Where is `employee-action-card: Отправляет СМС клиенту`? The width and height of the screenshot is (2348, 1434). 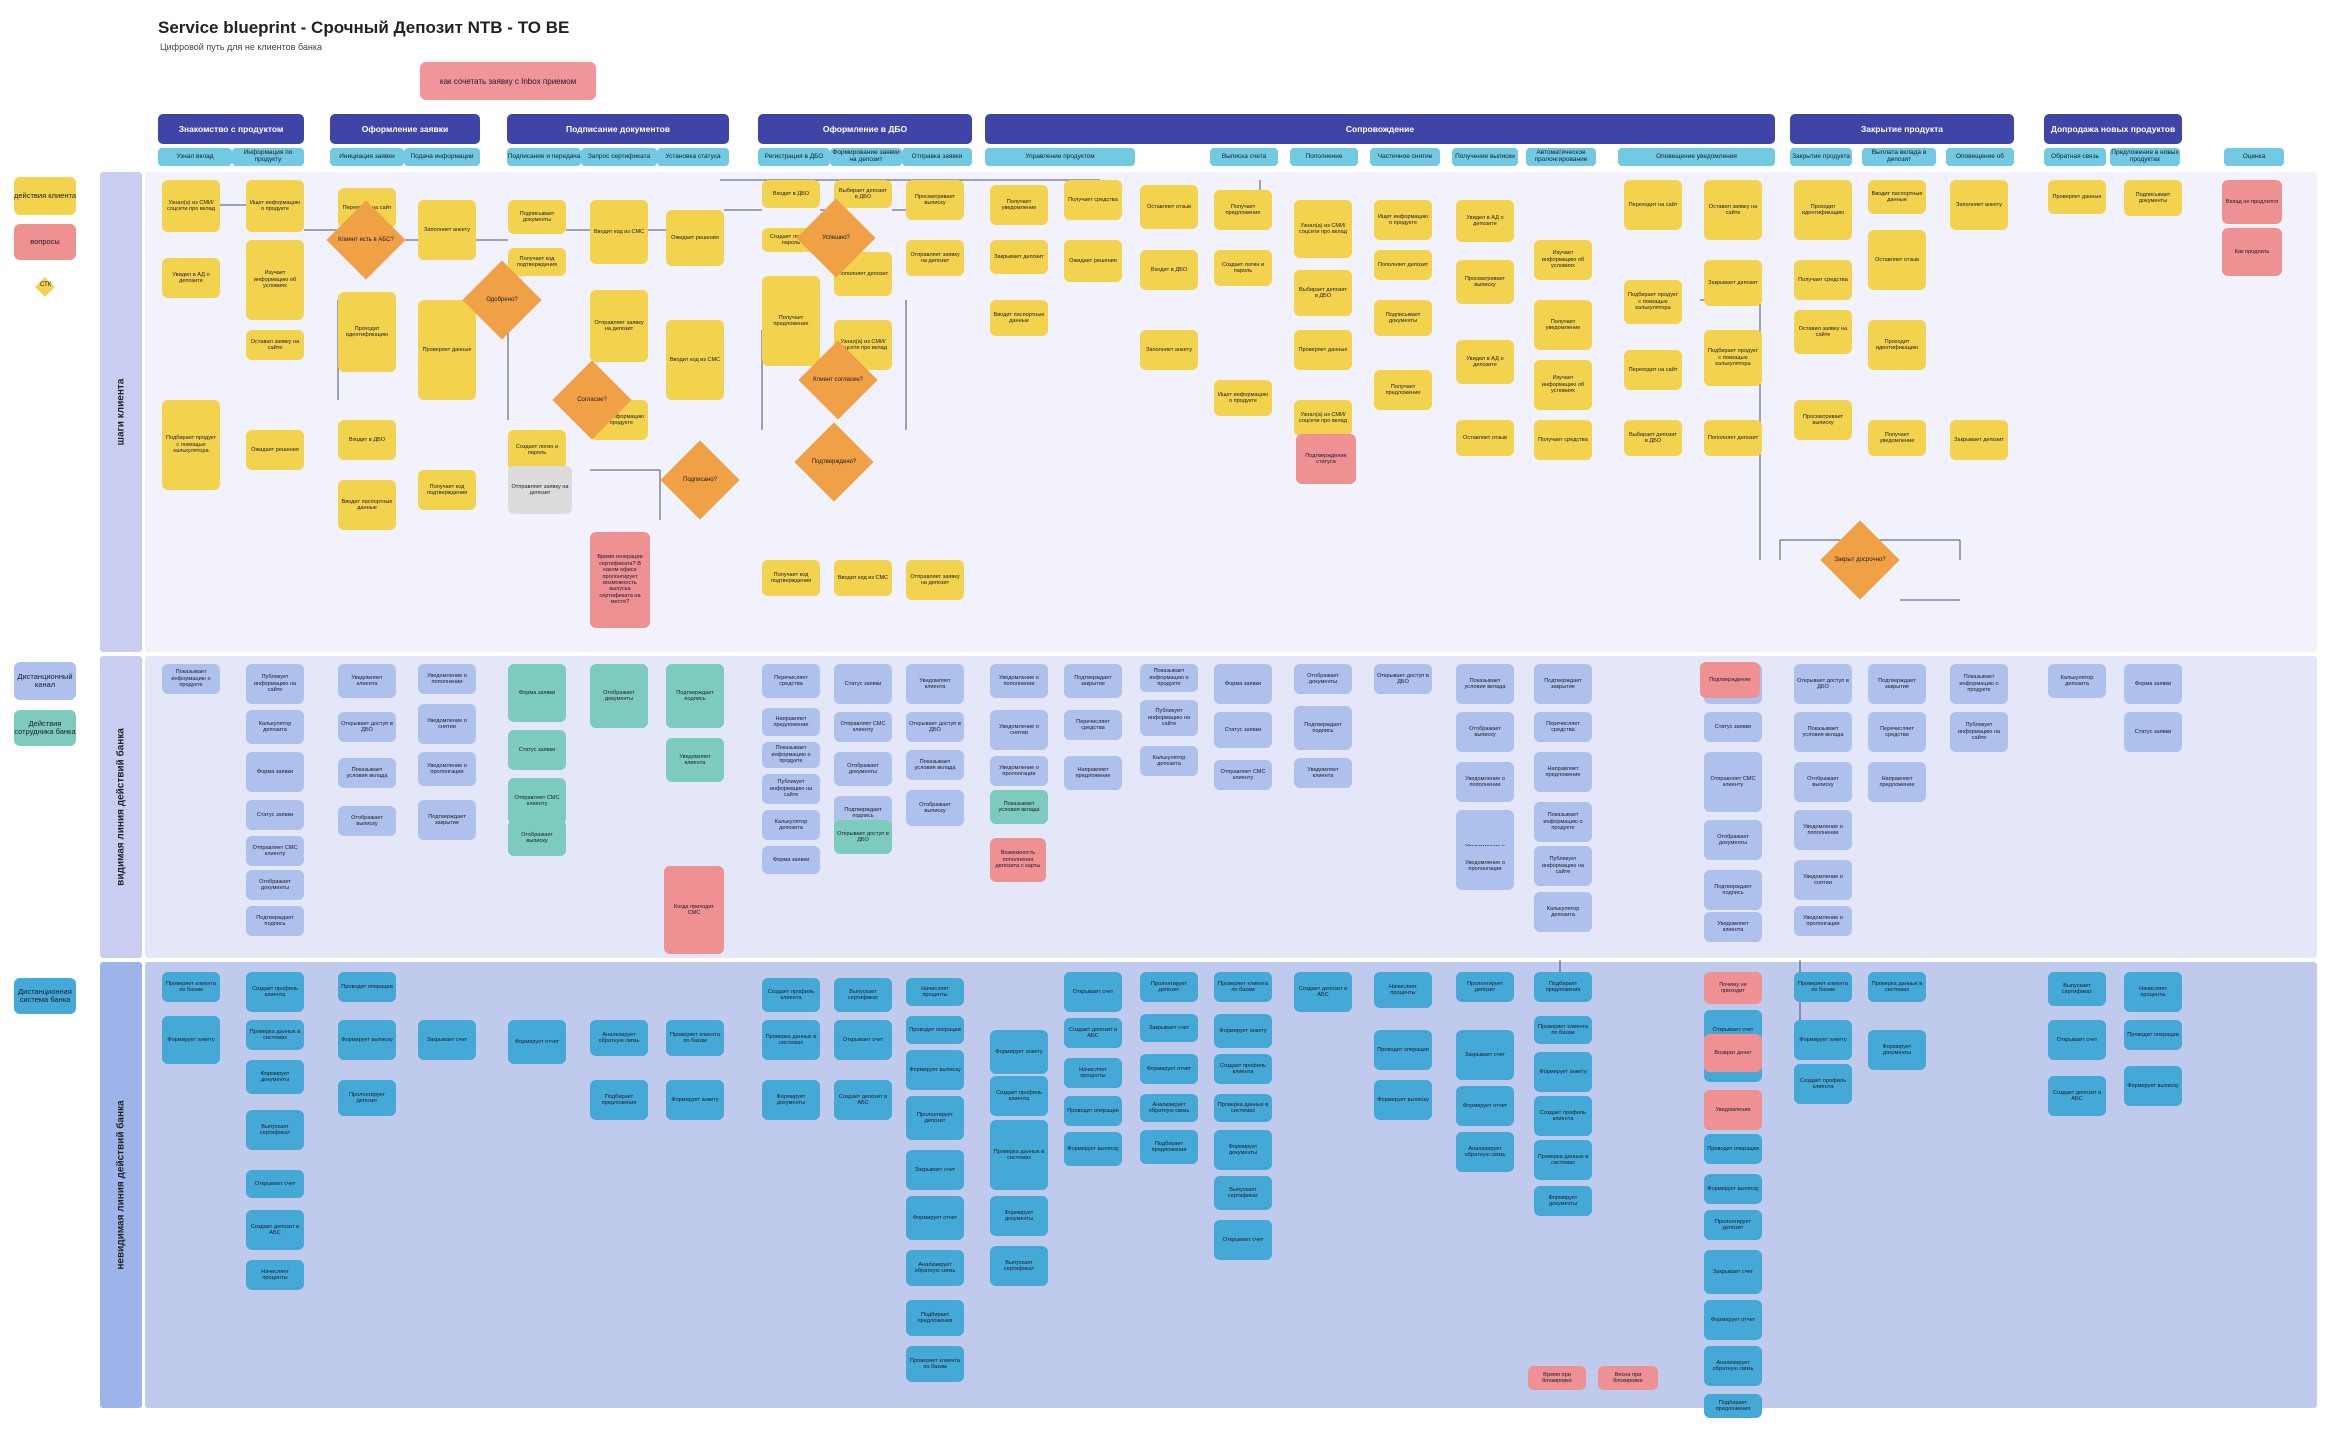
employee-action-card: Отправляет СМС клиенту is located at coordinates (537, 801).